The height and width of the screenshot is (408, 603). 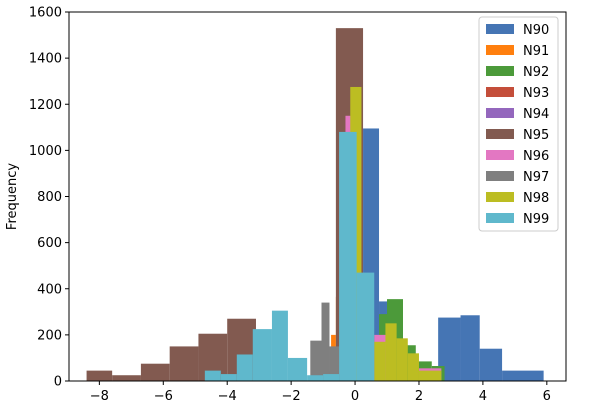 I want to click on x-axis: −8 −6 −4 −2 0 2 4 6, so click(x=320, y=392).